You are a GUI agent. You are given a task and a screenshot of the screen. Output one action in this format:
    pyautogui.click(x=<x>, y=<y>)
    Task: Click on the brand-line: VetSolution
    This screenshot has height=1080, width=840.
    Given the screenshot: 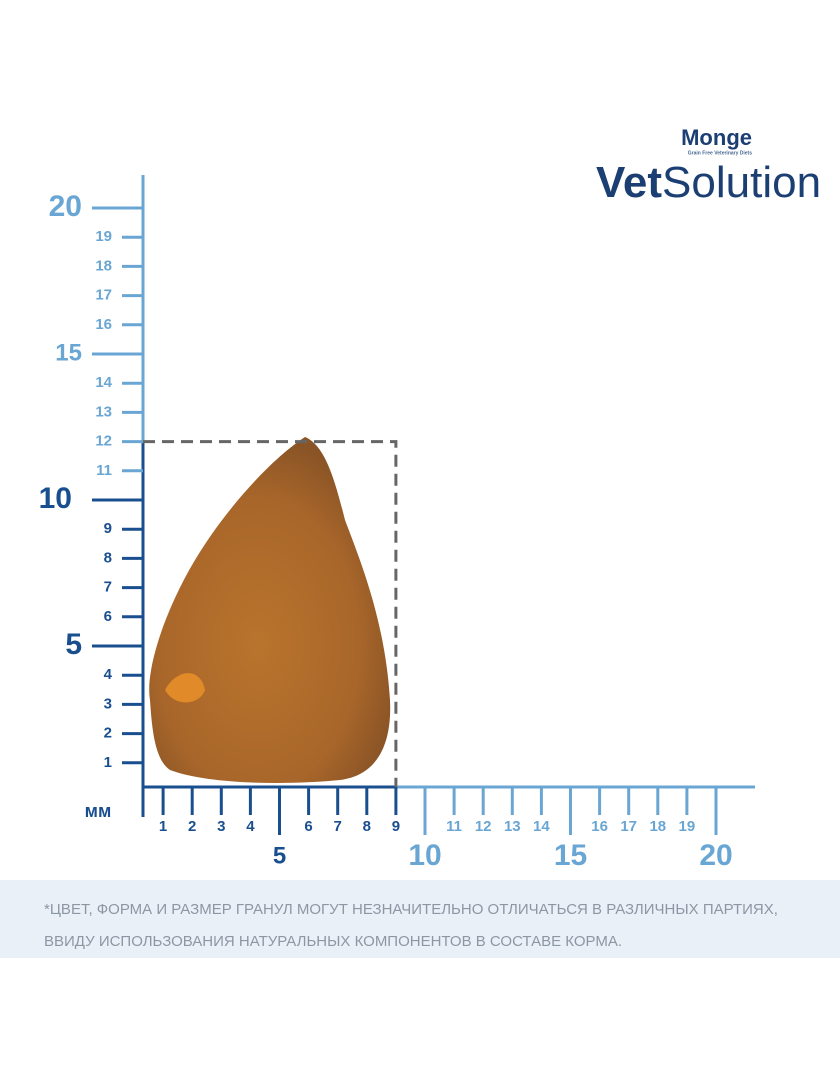 What is the action you would take?
    pyautogui.click(x=708, y=182)
    